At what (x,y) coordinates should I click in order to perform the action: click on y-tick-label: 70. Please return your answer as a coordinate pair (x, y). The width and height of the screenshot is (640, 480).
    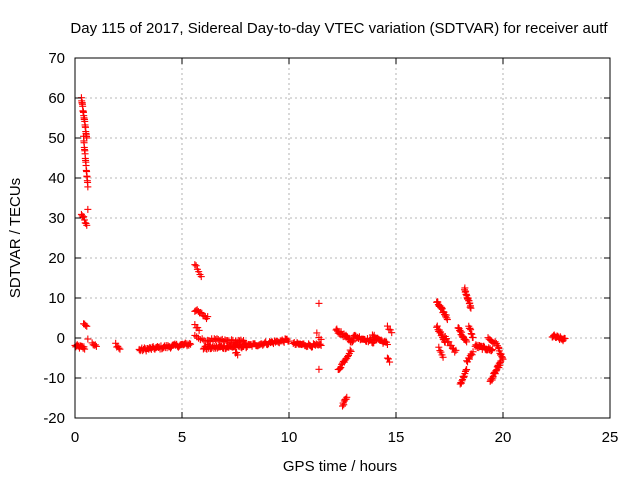
    Looking at the image, I should click on (56, 58).